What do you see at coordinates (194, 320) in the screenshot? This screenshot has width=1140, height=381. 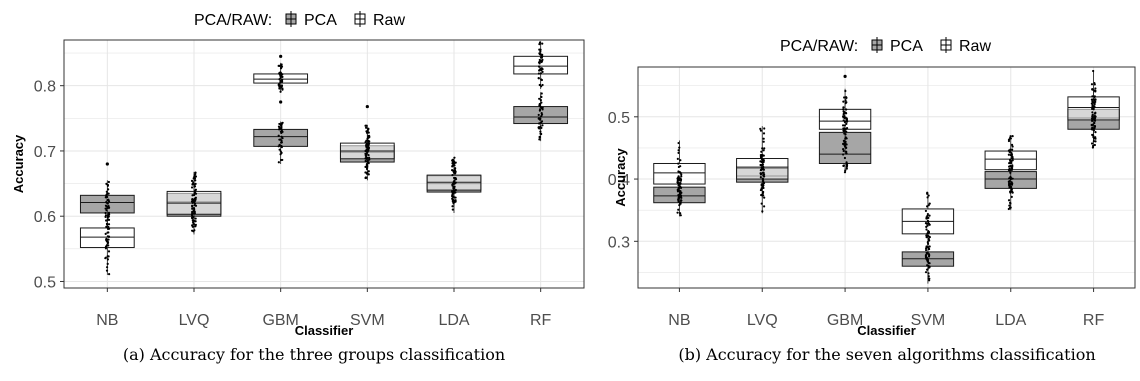 I see `x-tick-label: LVQ` at bounding box center [194, 320].